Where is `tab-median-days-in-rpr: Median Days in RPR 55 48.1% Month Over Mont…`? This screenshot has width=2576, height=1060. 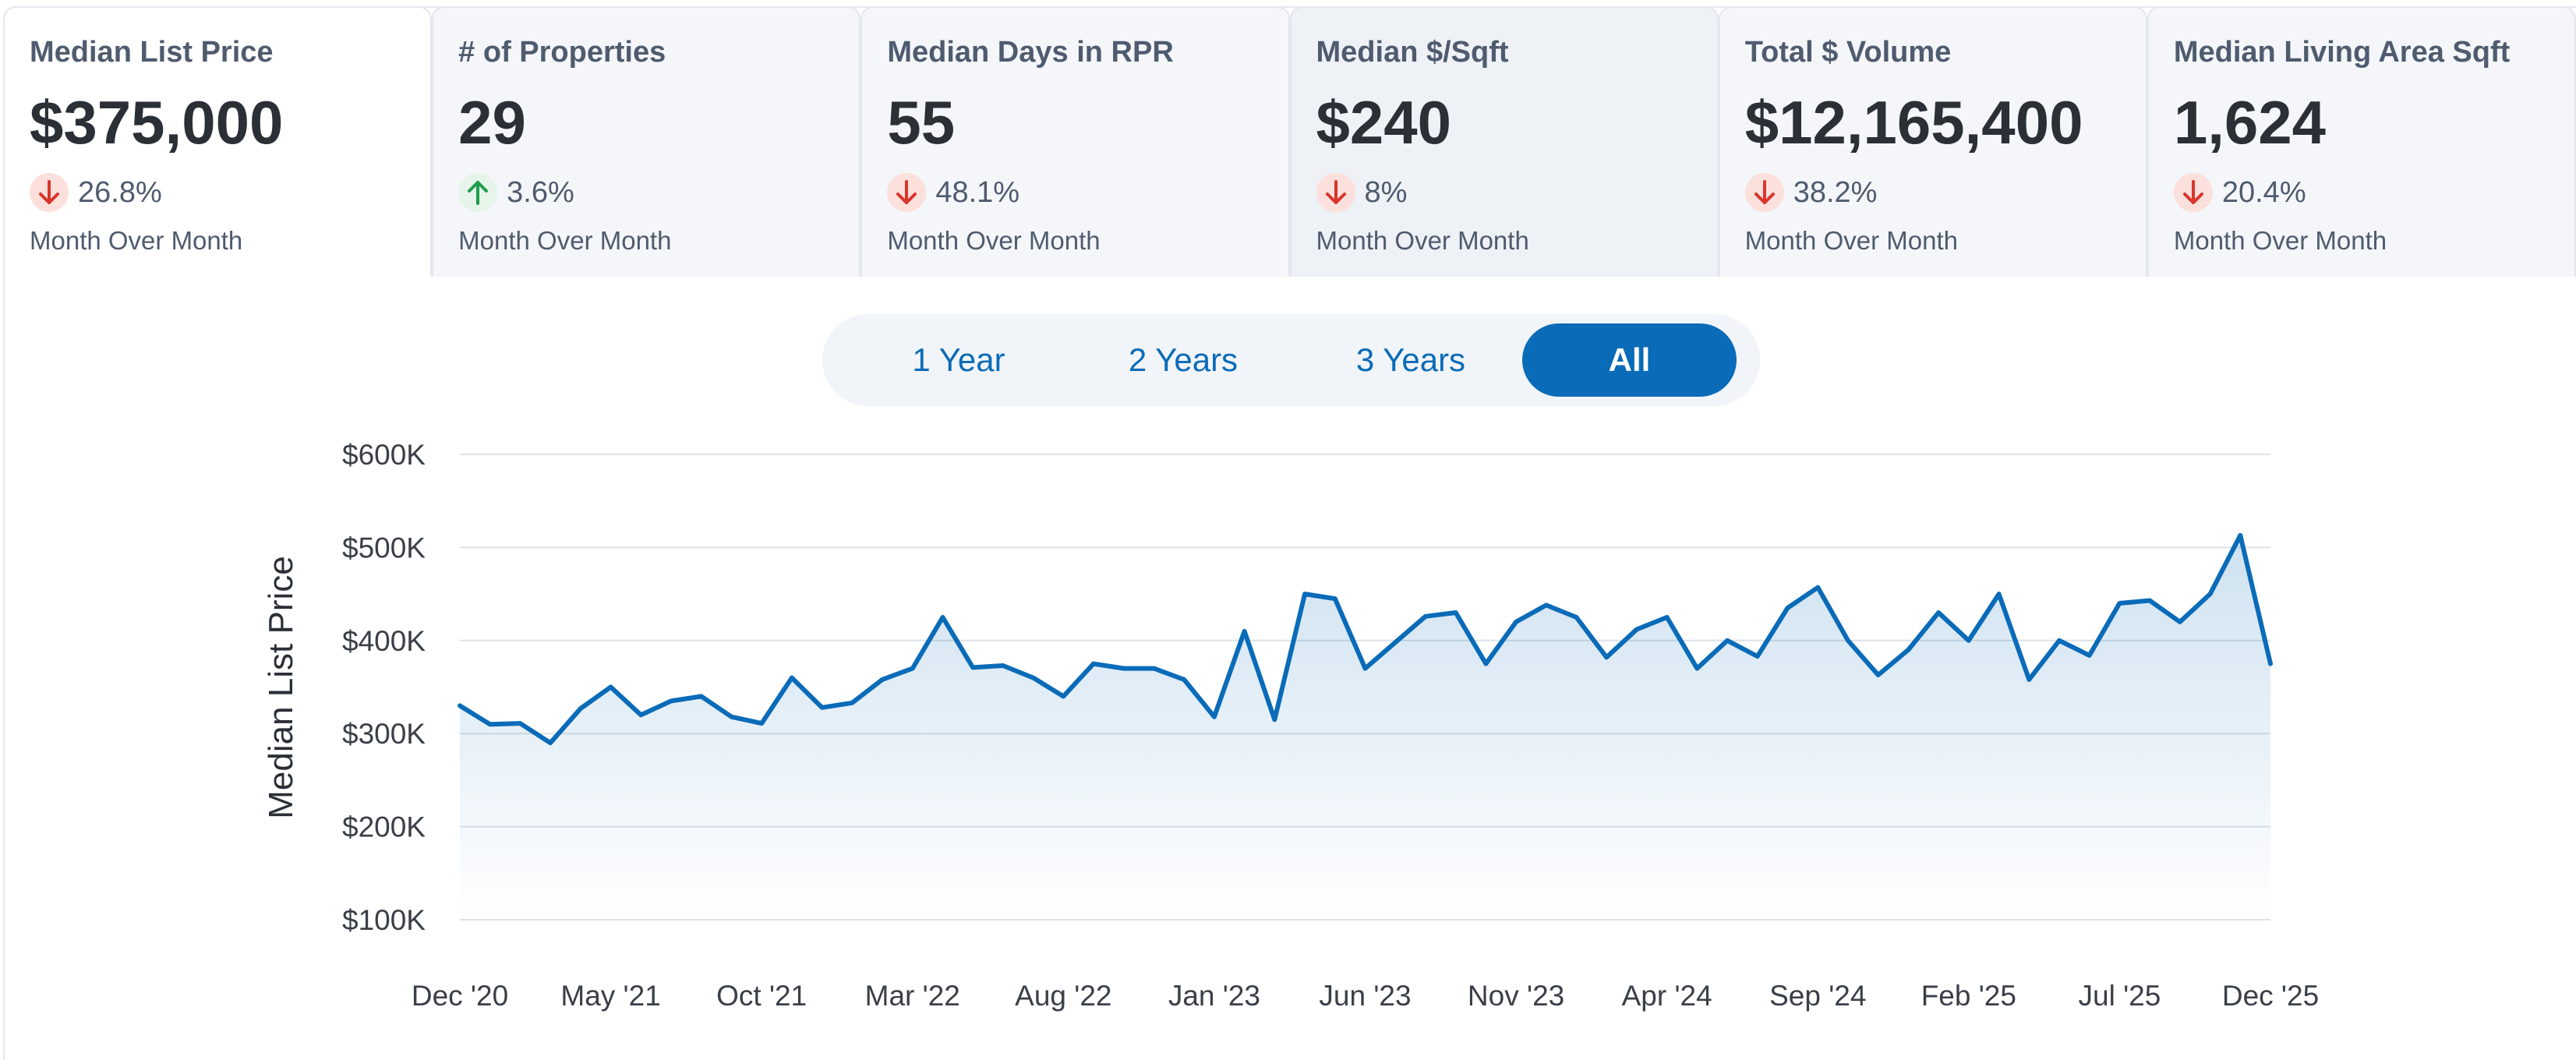 tab-median-days-in-rpr: Median Days in RPR 55 48.1% Month Over Mont… is located at coordinates (1075, 141).